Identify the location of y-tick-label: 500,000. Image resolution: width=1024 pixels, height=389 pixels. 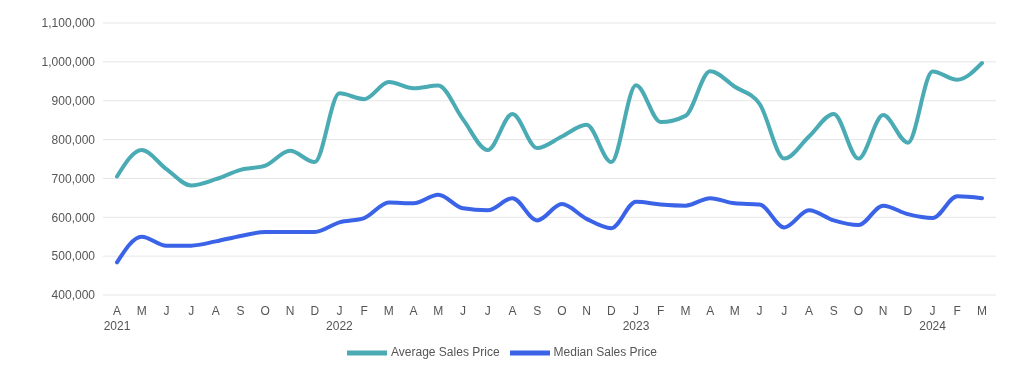
(73, 256).